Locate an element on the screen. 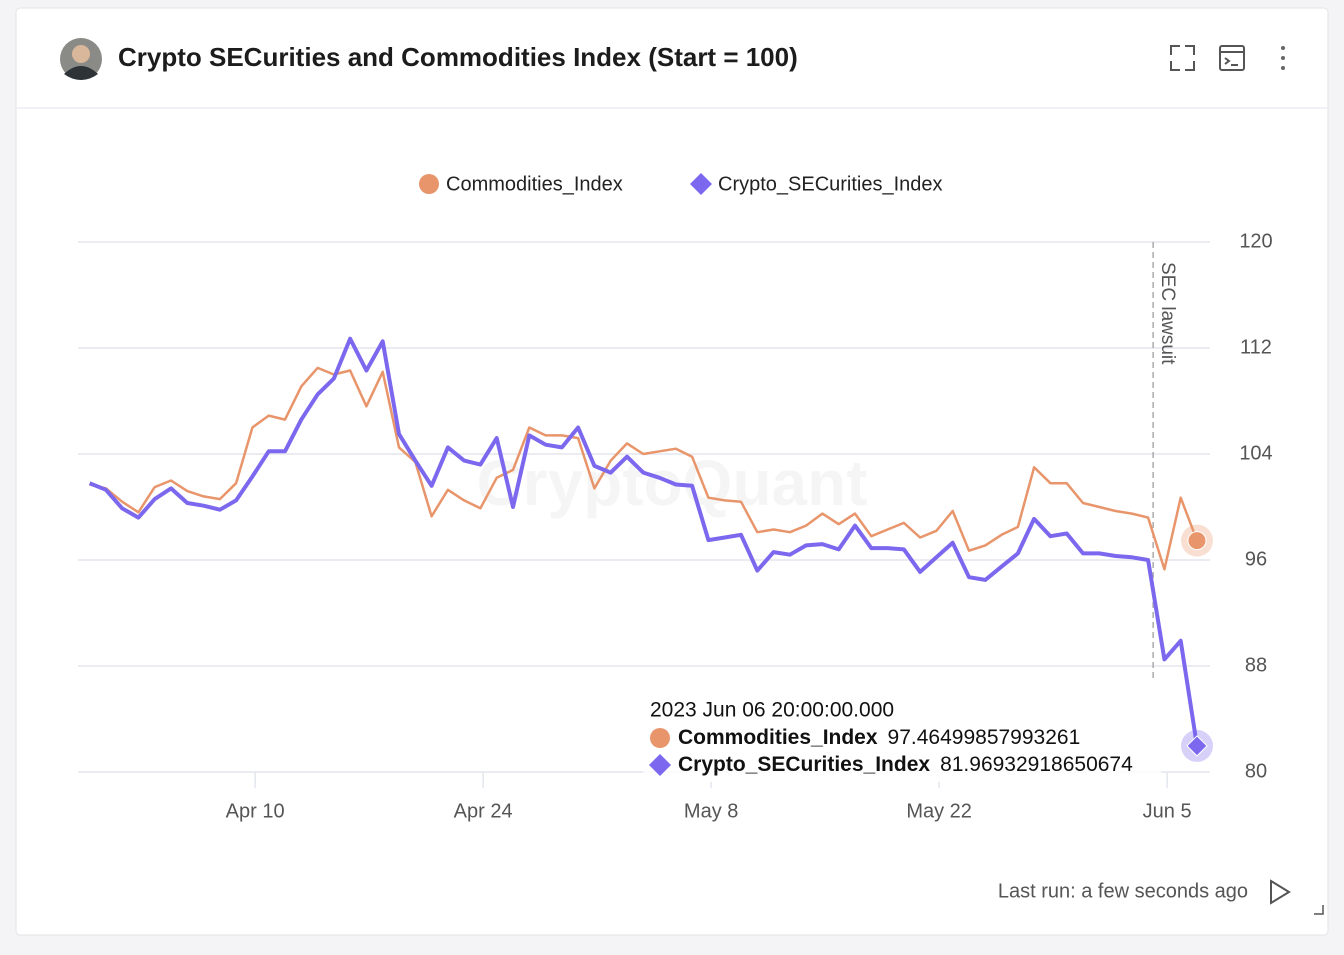 This screenshot has width=1344, height=955. menu-button is located at coordinates (1283, 58).